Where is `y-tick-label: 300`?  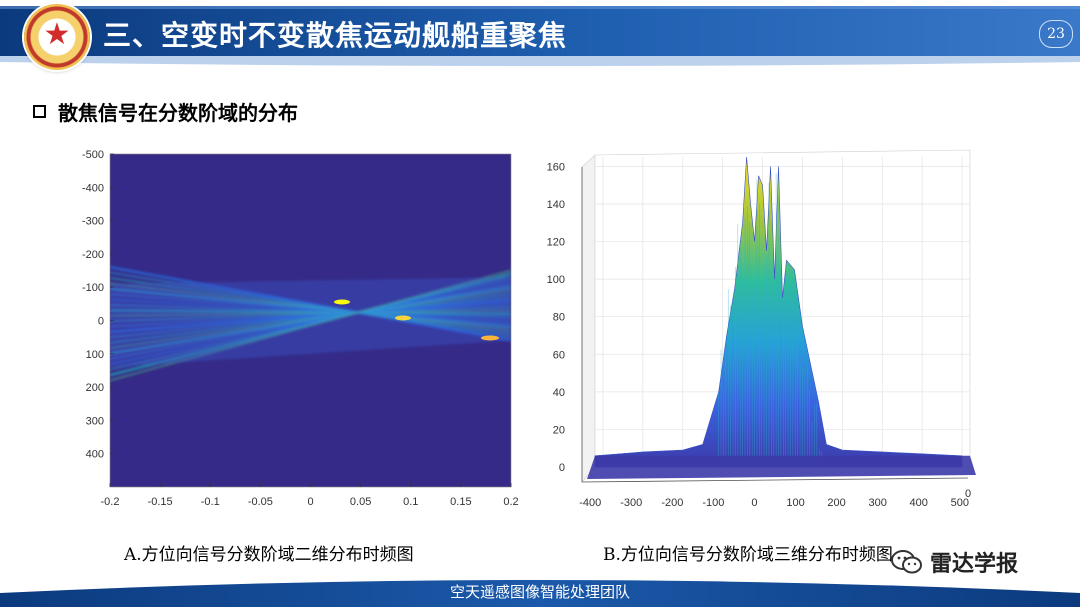
y-tick-label: 300 is located at coordinates (95, 421).